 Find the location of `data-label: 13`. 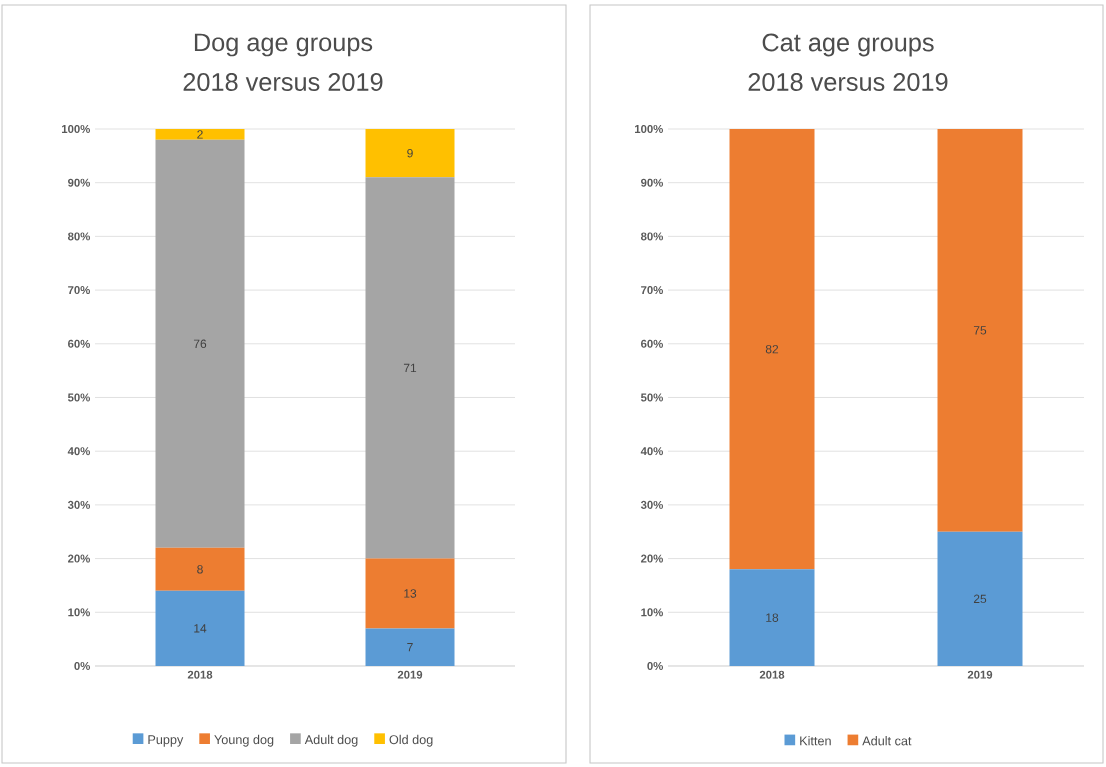

data-label: 13 is located at coordinates (410, 593).